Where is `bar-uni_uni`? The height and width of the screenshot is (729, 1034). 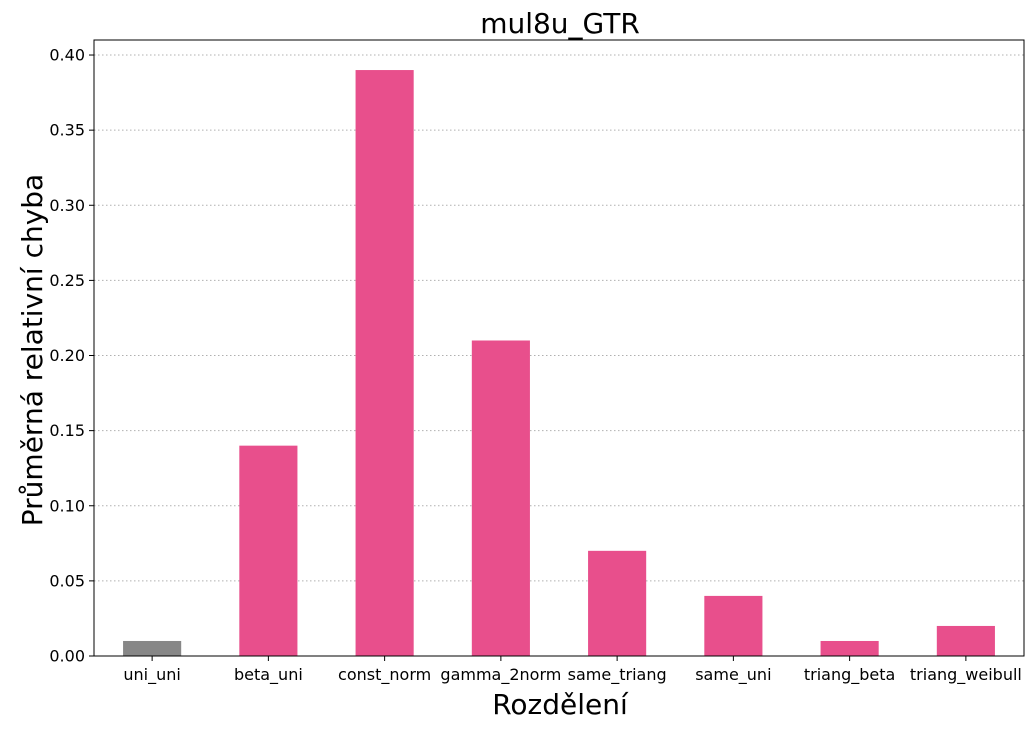 bar-uni_uni is located at coordinates (152, 648).